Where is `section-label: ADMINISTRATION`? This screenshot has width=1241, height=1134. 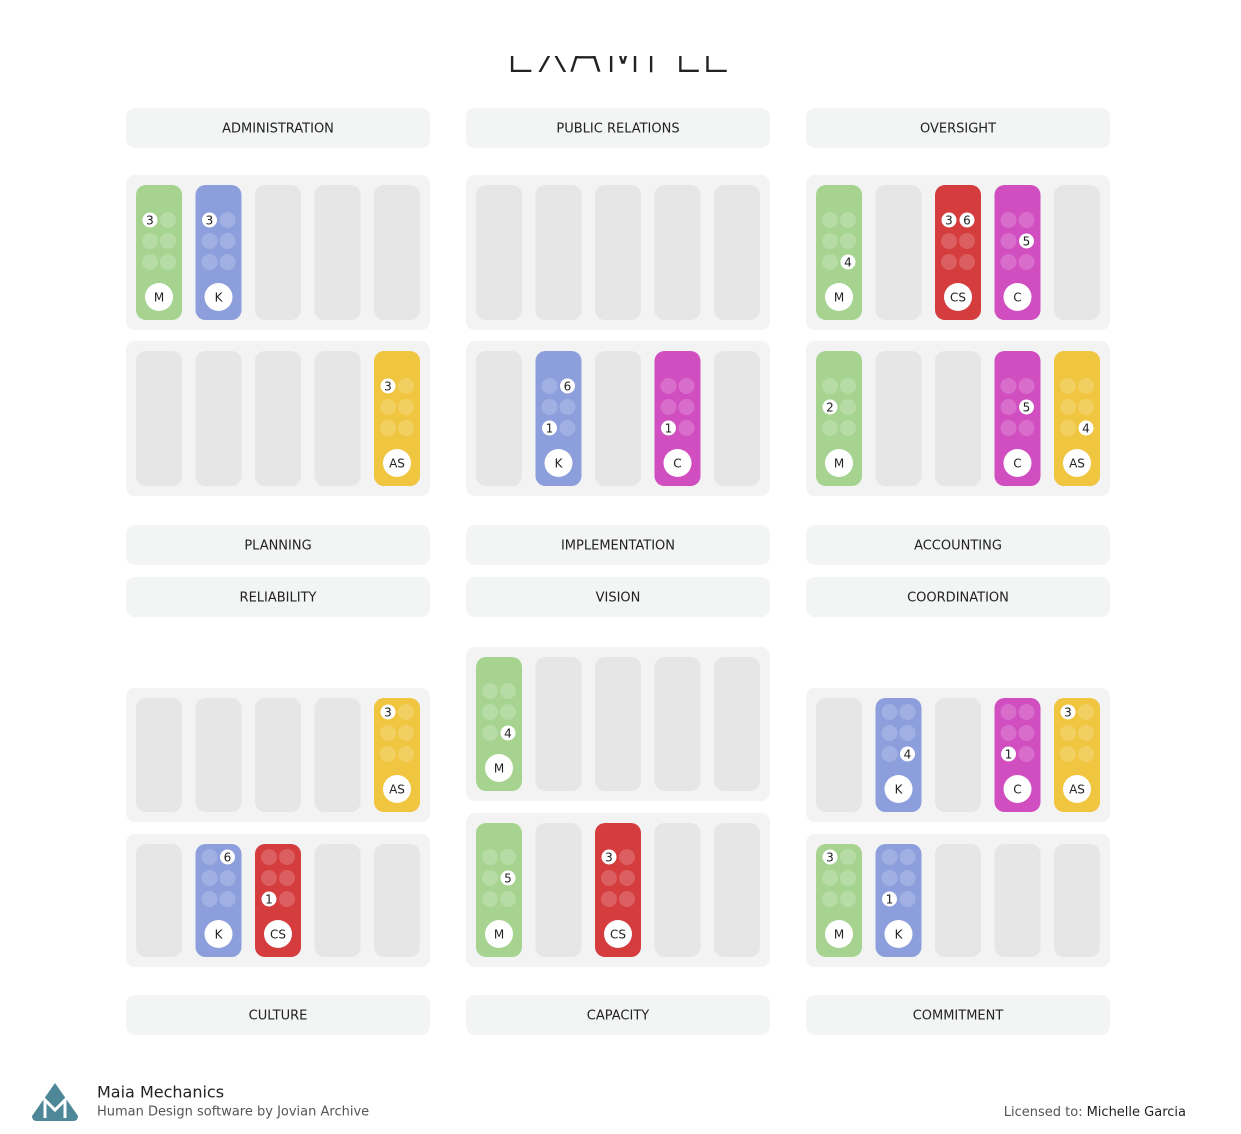
section-label: ADMINISTRATION is located at coordinates (278, 129).